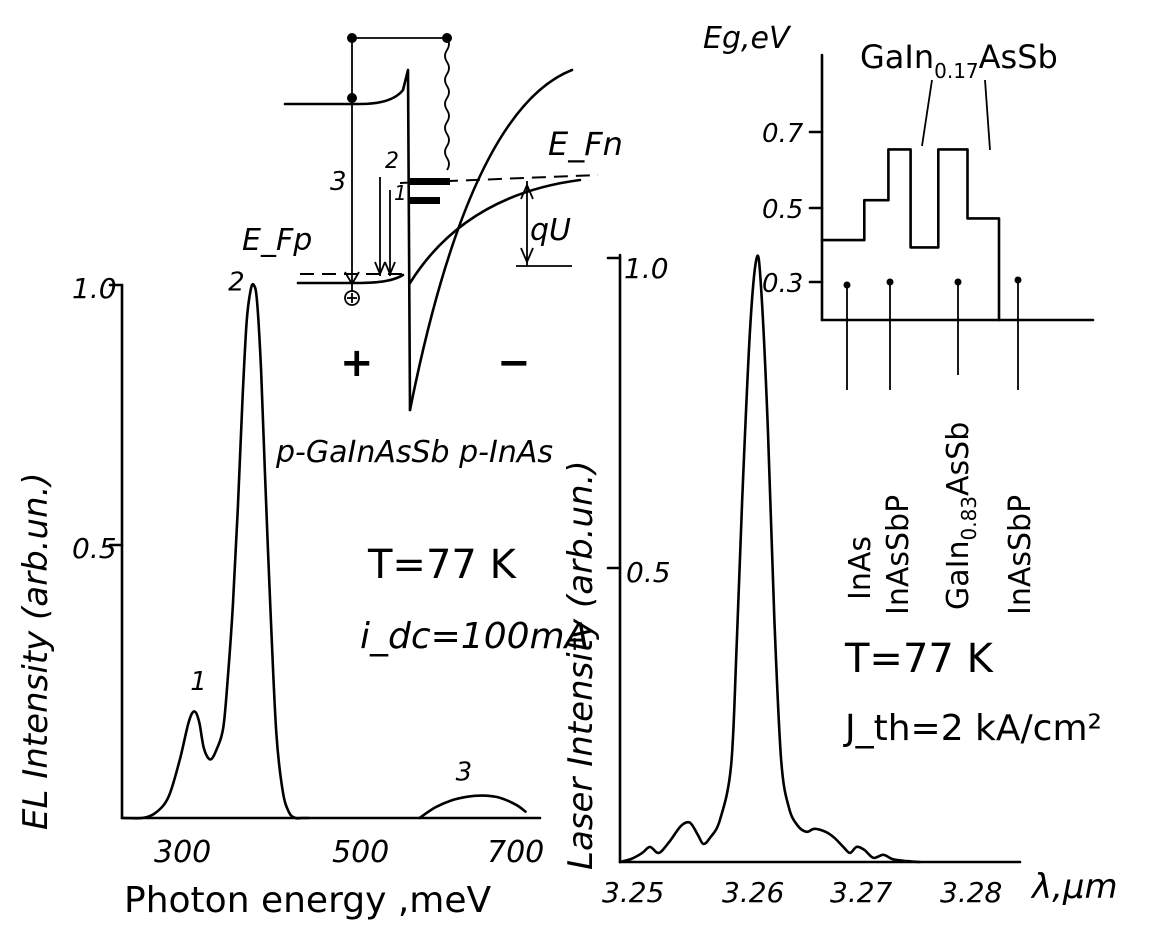 The width and height of the screenshot is (1151, 933). Describe the element at coordinates (515, 852) in the screenshot. I see `el-x-tick-label-700: 700` at that location.